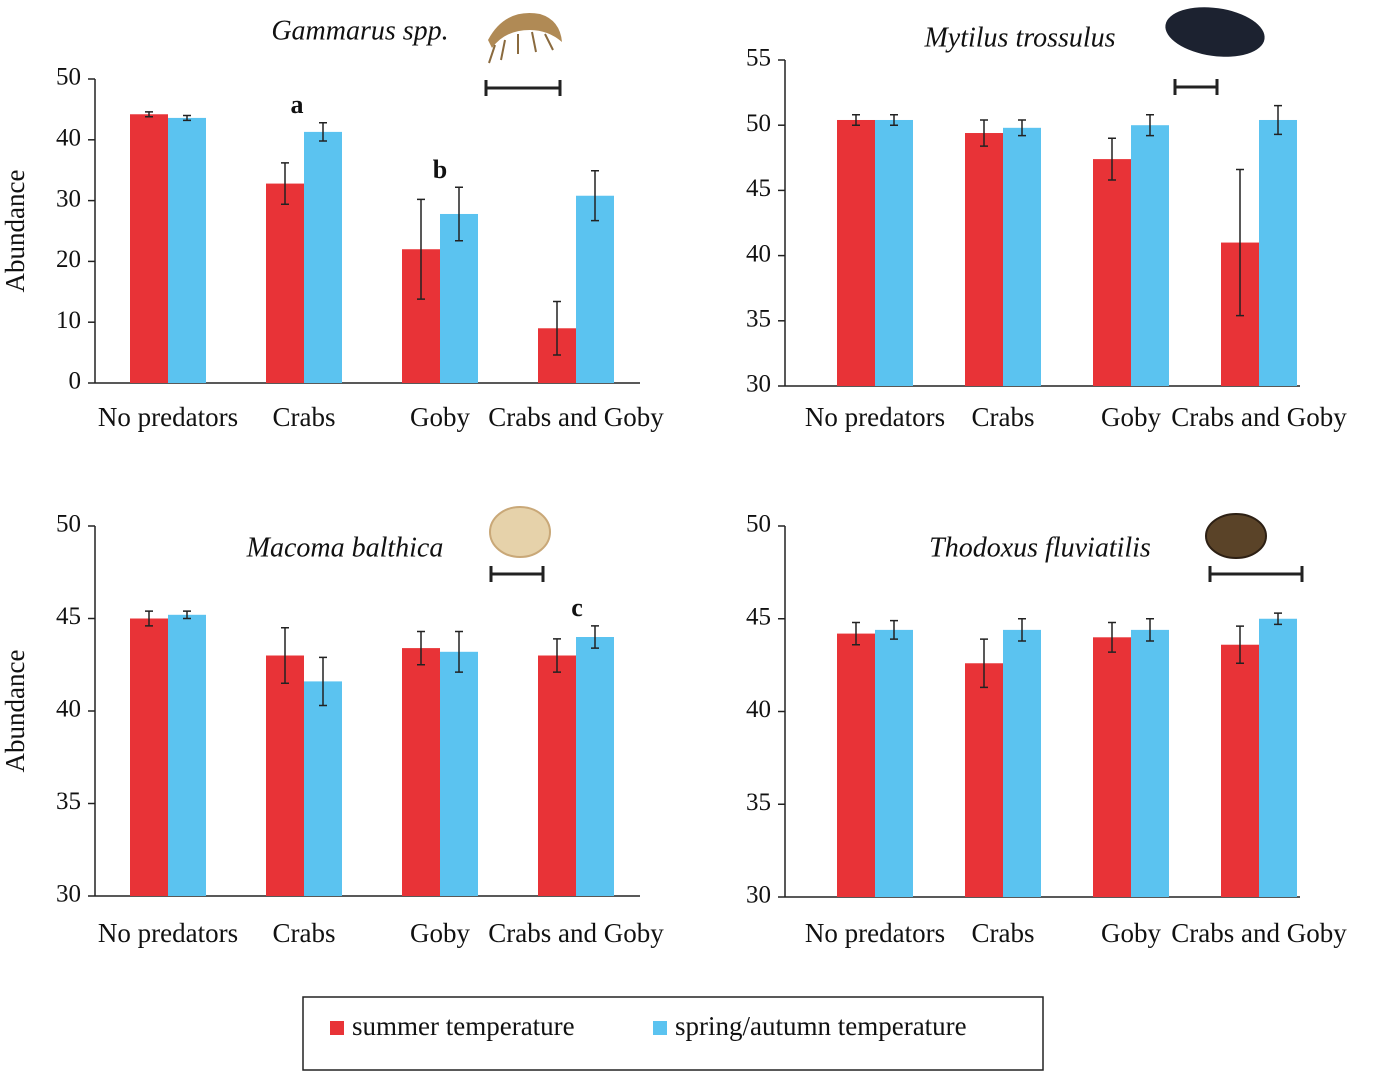 The height and width of the screenshot is (1075, 1400). What do you see at coordinates (577, 607) in the screenshot?
I see `significance-letter: c` at bounding box center [577, 607].